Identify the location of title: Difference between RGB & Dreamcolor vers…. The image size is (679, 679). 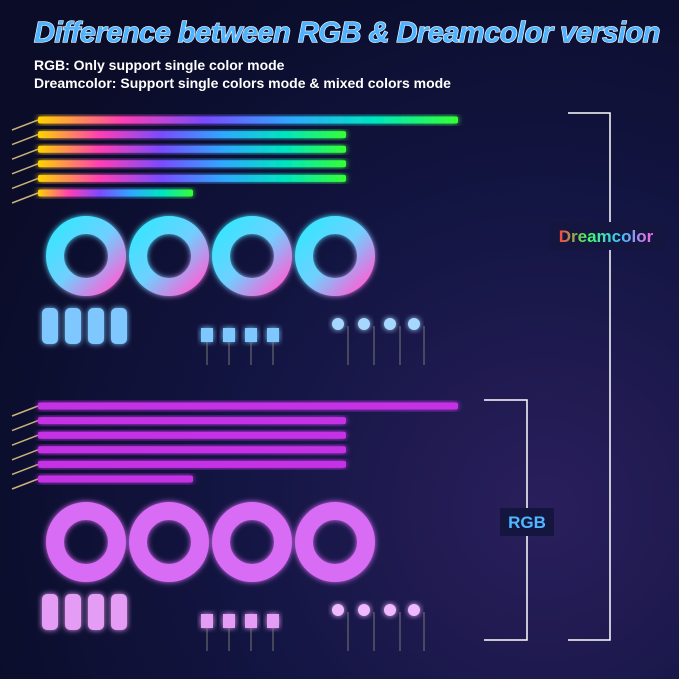
(347, 33).